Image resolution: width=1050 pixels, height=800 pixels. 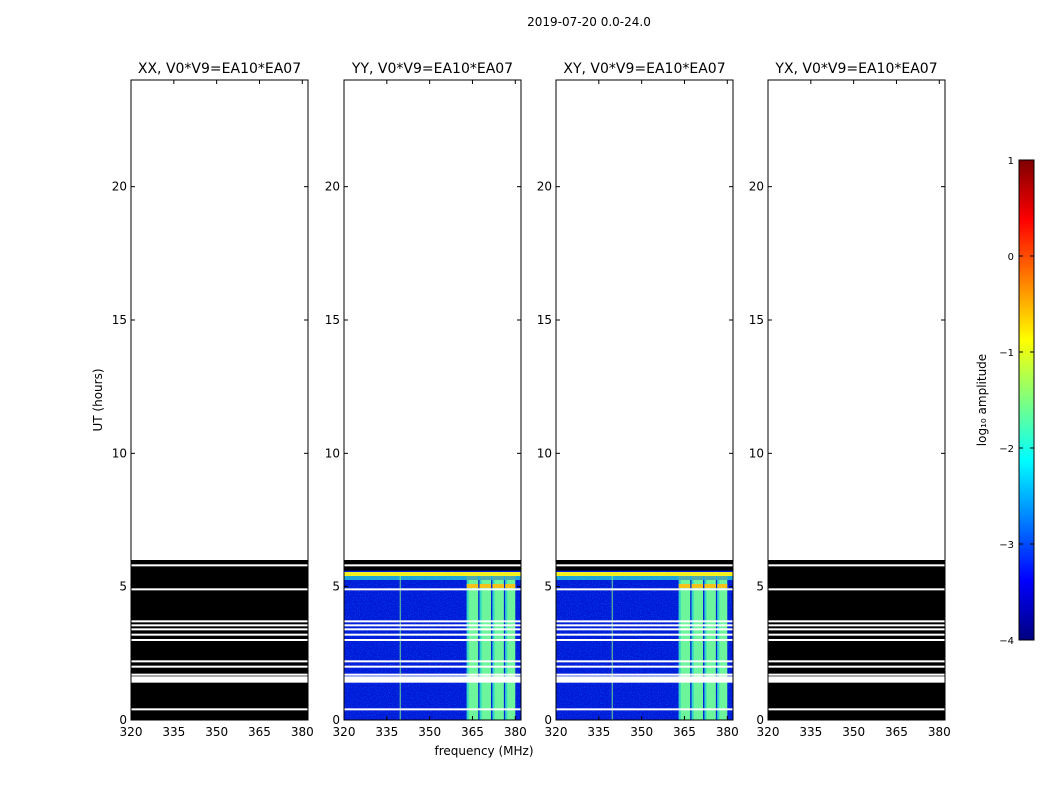 I want to click on colorbar-tick-label: −4, so click(x=1006, y=641).